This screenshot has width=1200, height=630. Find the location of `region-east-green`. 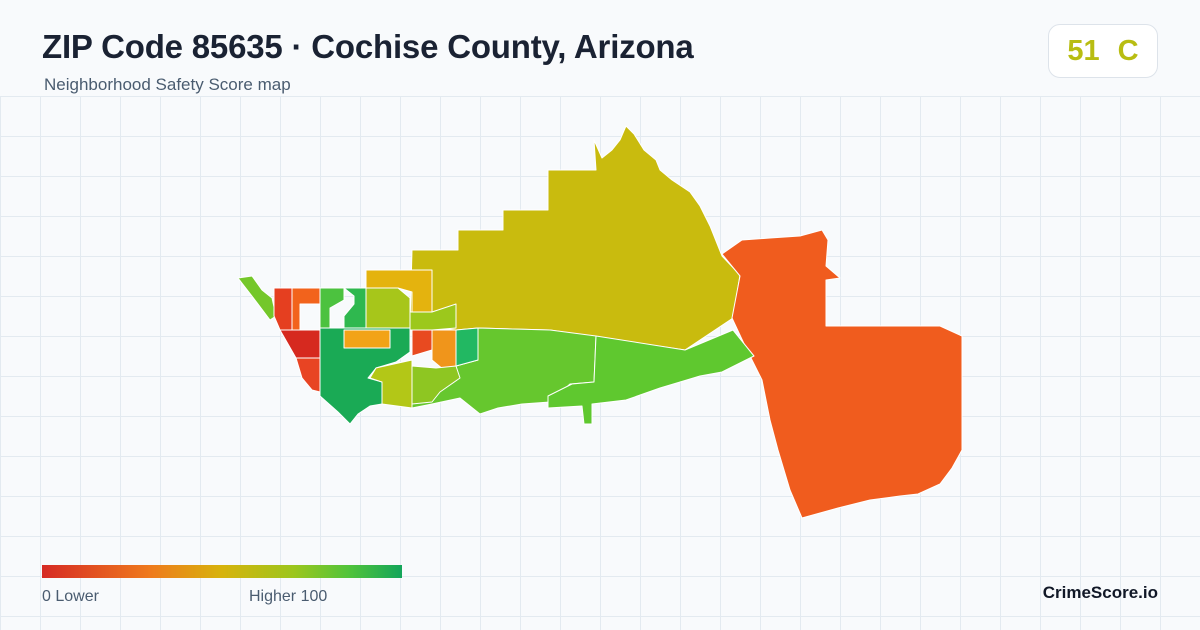

region-east-green is located at coordinates (467, 347).